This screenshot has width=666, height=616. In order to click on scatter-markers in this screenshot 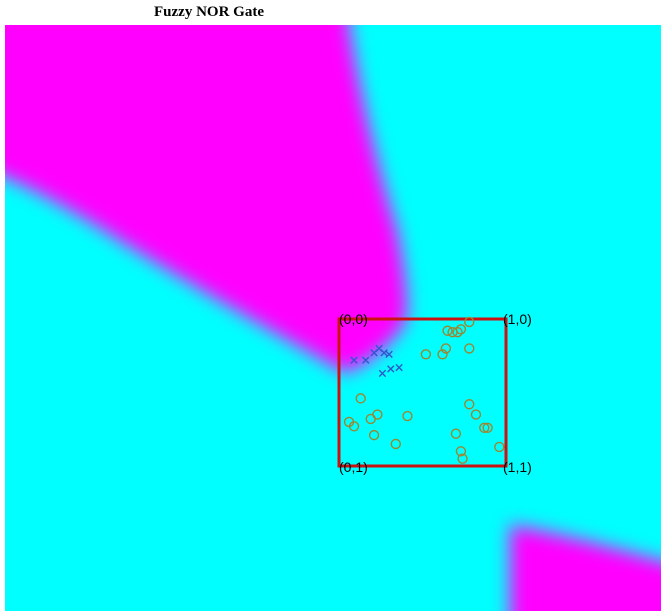, I will do `click(424, 390)`.